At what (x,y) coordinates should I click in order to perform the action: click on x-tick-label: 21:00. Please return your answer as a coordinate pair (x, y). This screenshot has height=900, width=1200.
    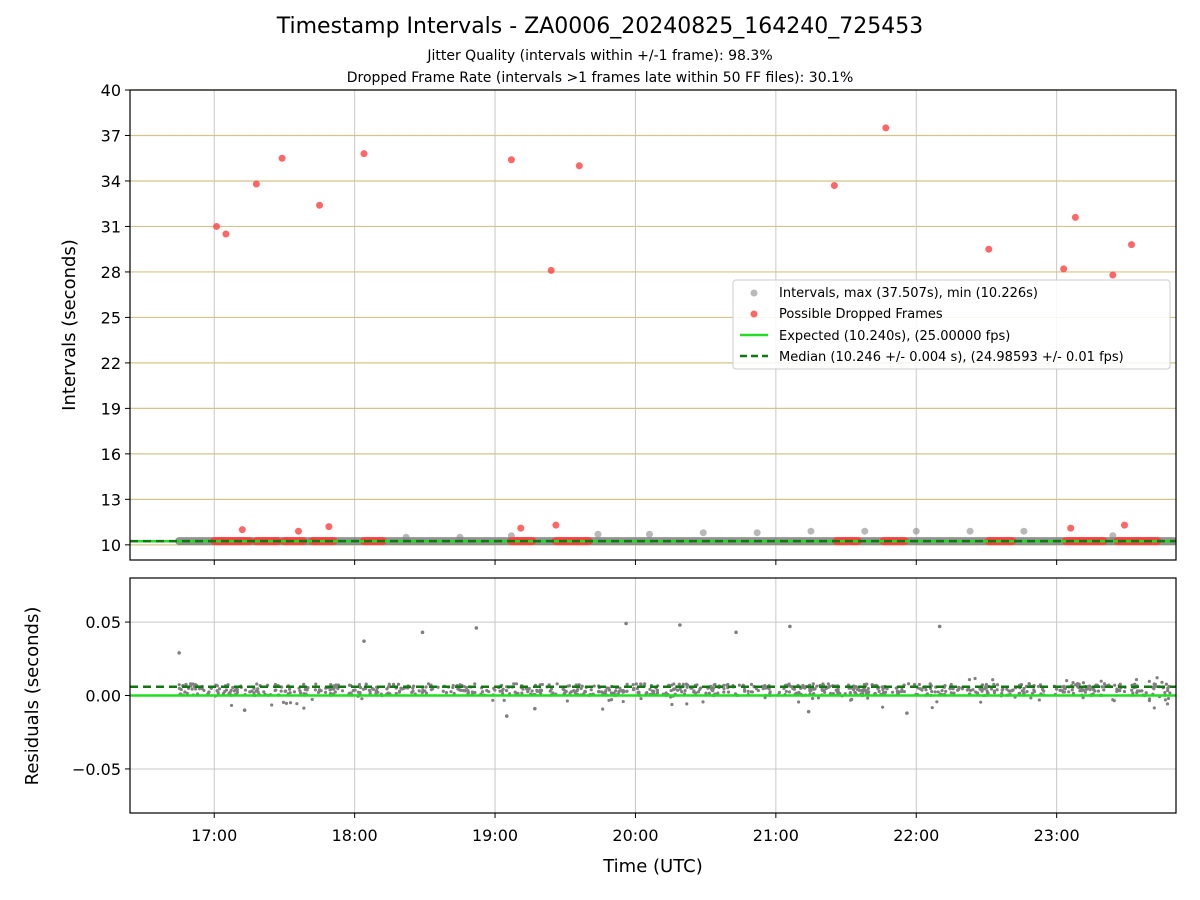
    Looking at the image, I should click on (776, 835).